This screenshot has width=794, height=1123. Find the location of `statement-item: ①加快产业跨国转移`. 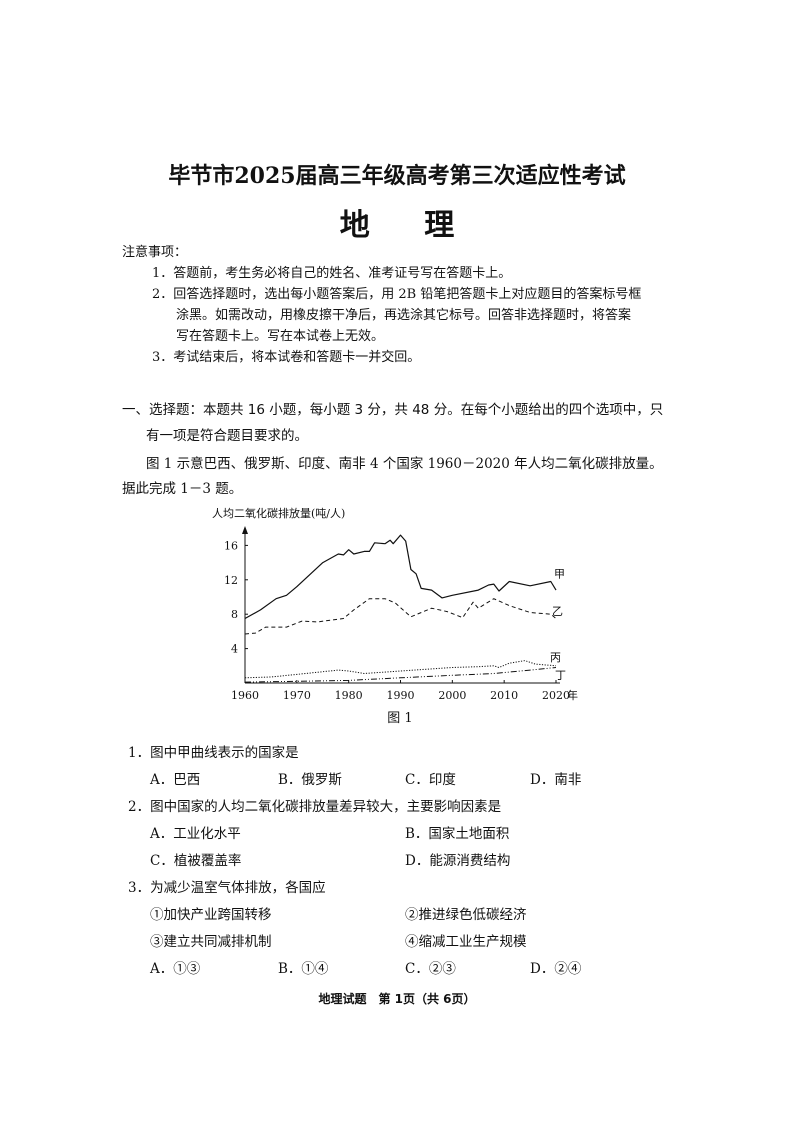

statement-item: ①加快产业跨国转移 is located at coordinates (211, 915).